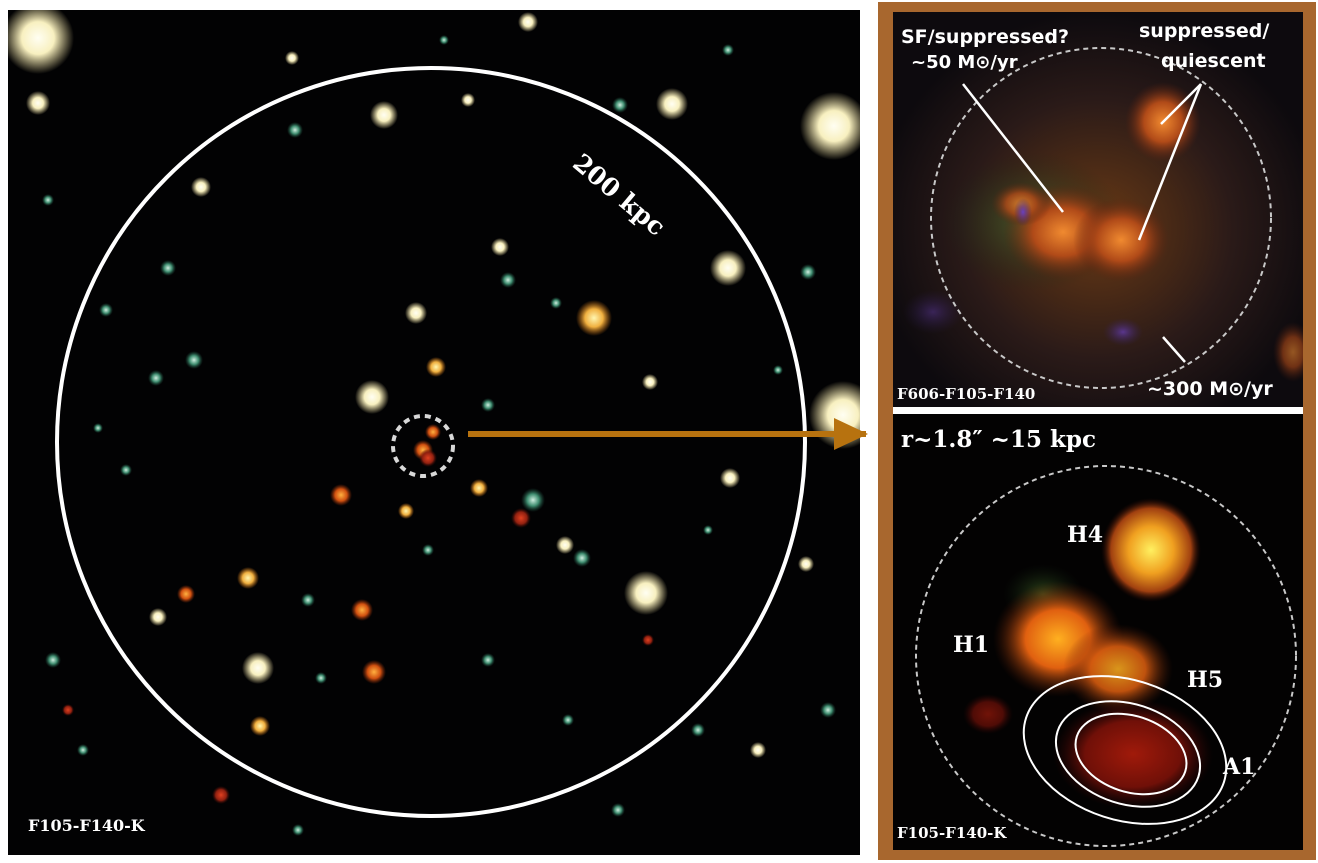  I want to click on contour-outer, so click(1125, 750).